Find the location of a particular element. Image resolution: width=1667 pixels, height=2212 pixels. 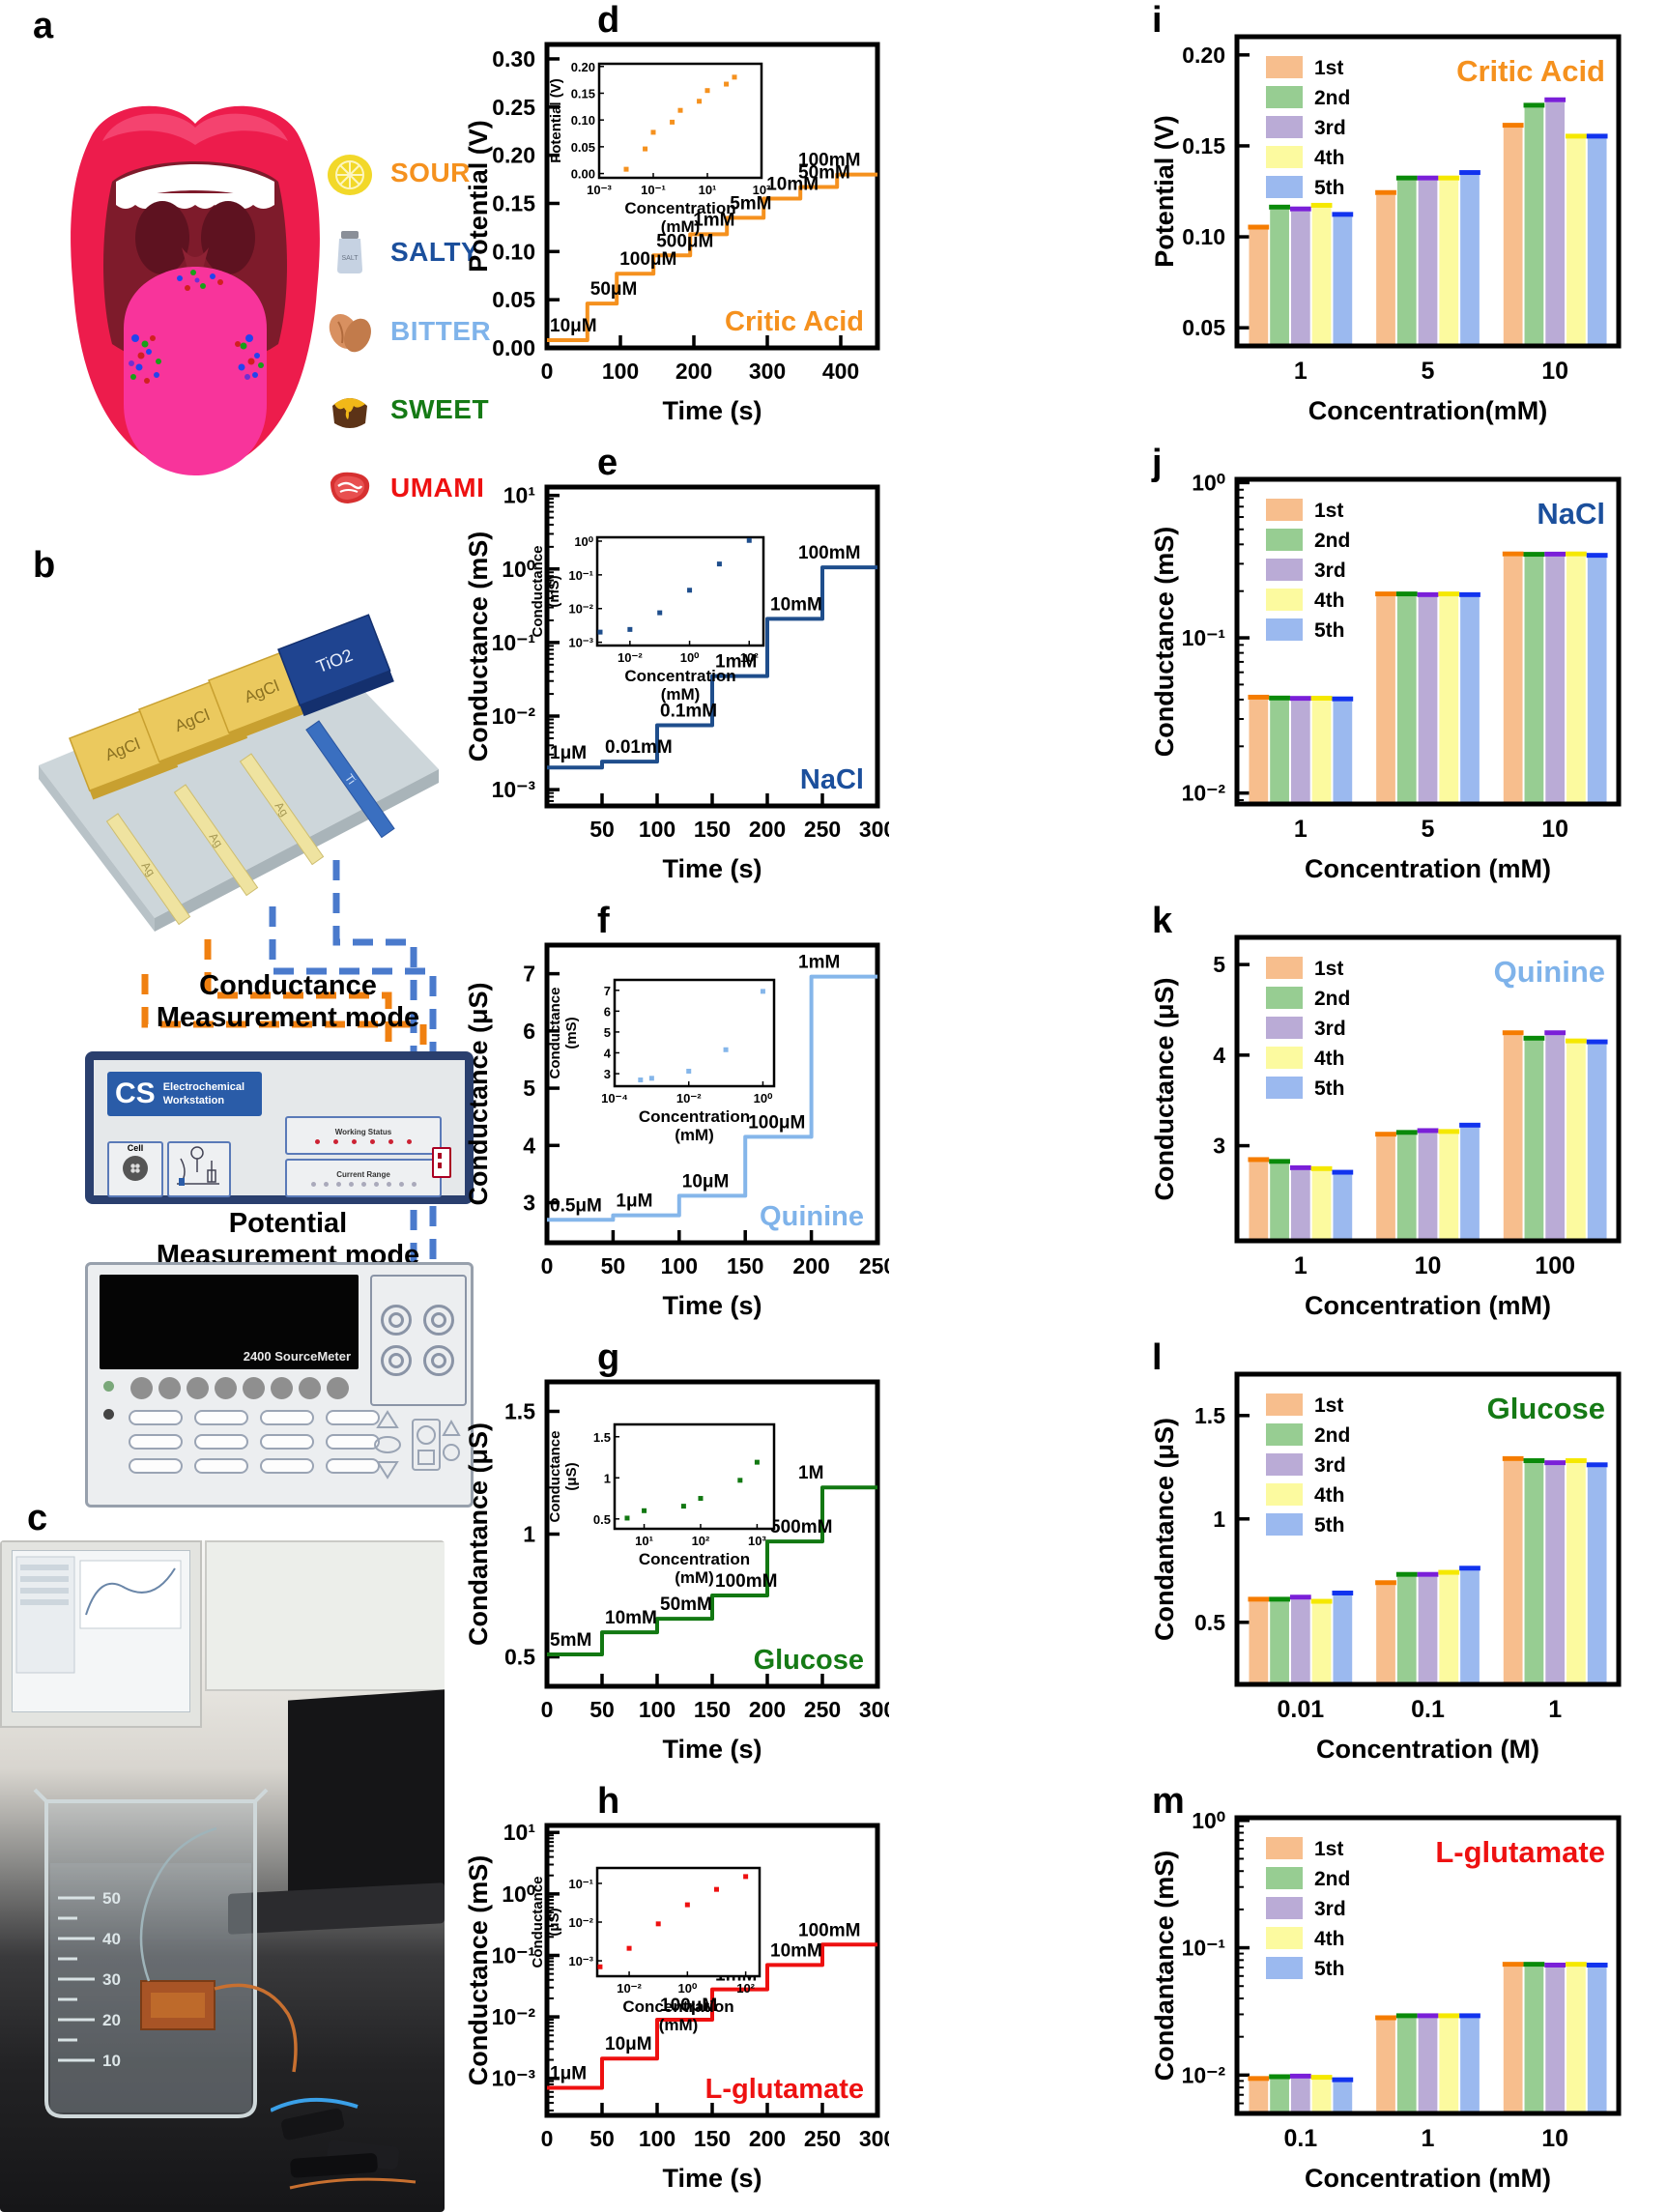

taste-item-umami: UMAMI is located at coordinates (404, 488).